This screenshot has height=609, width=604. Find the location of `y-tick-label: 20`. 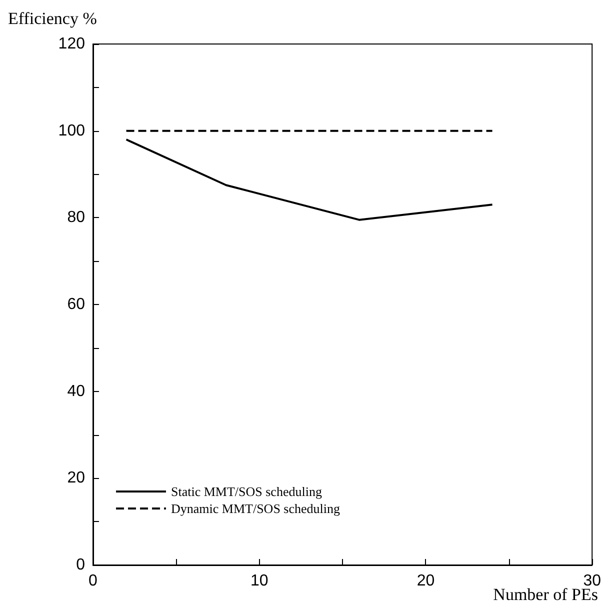

y-tick-label: 20 is located at coordinates (76, 478).